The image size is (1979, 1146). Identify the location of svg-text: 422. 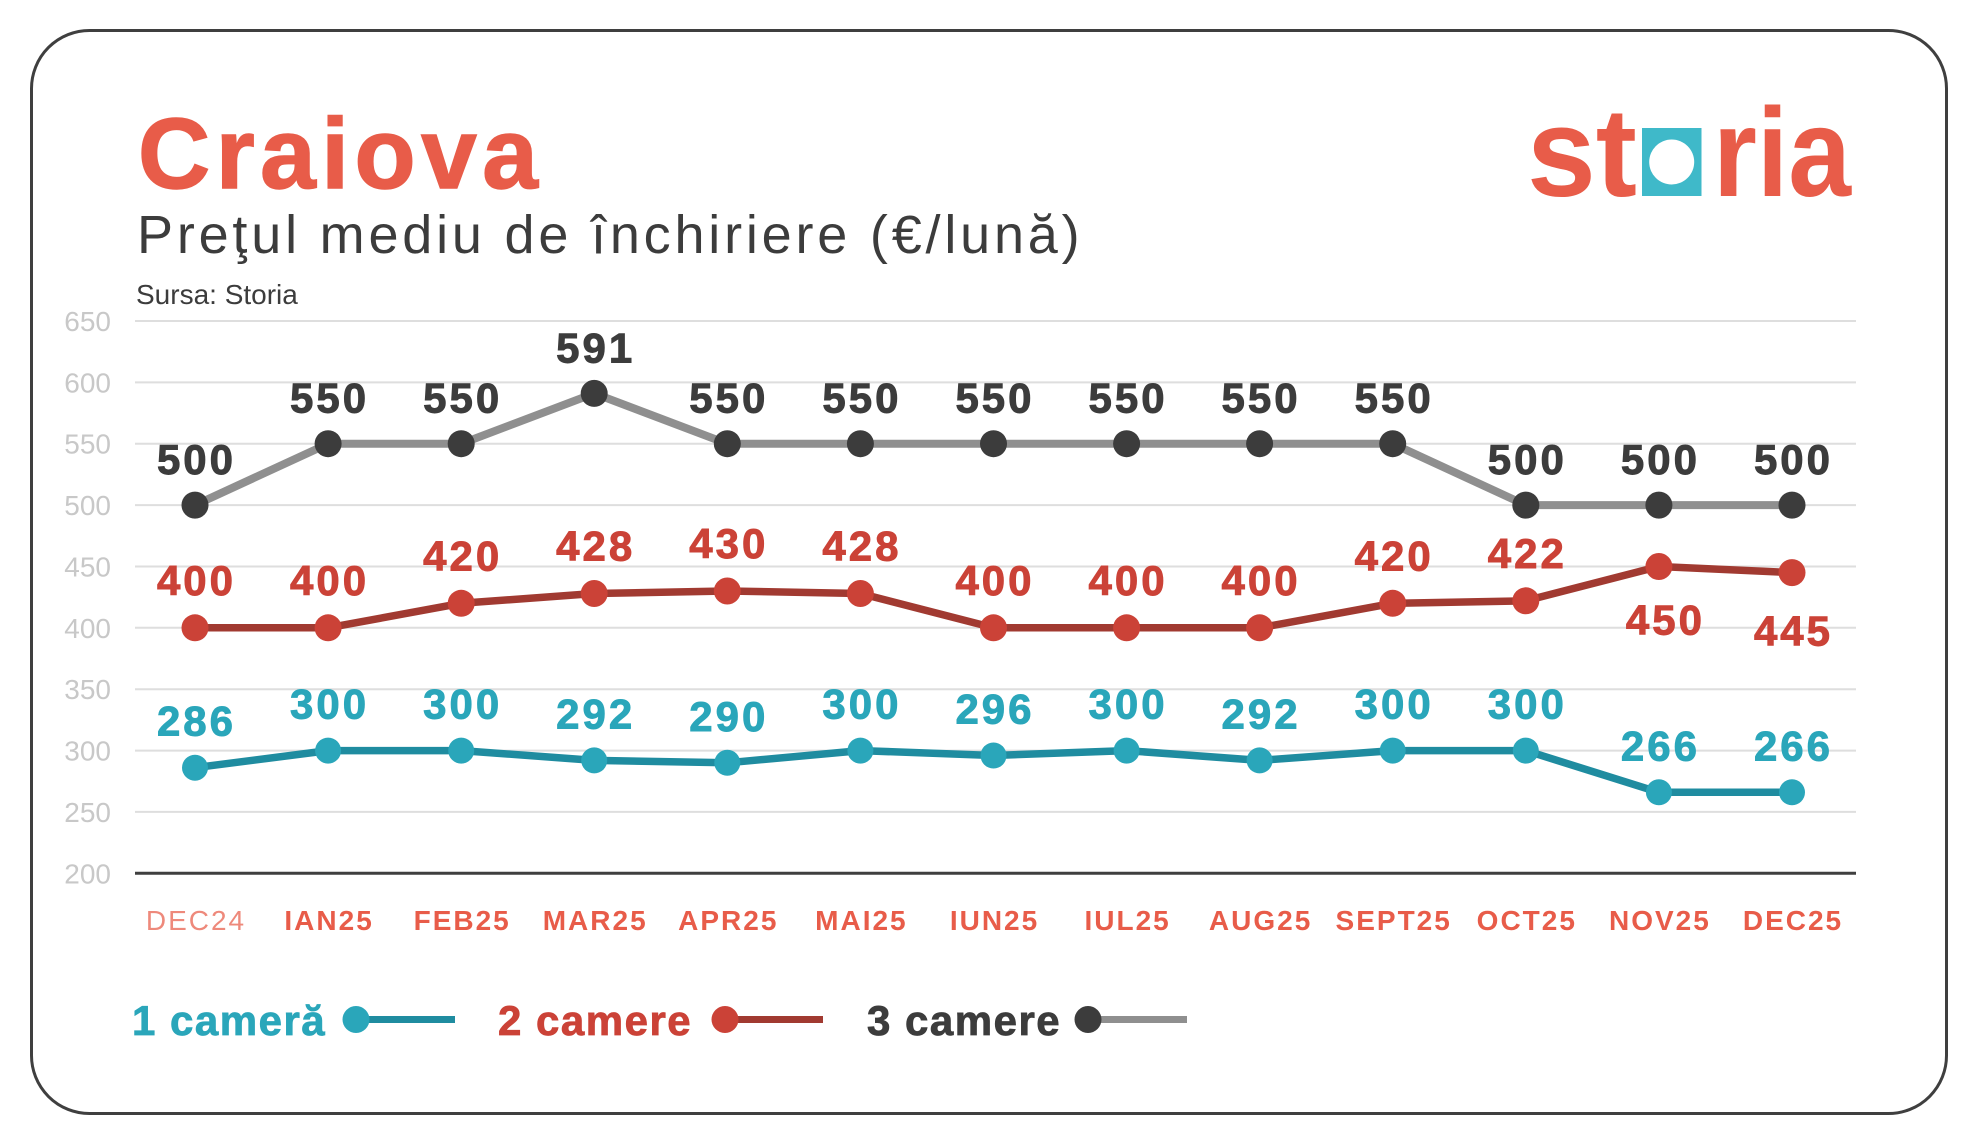
(1527, 553).